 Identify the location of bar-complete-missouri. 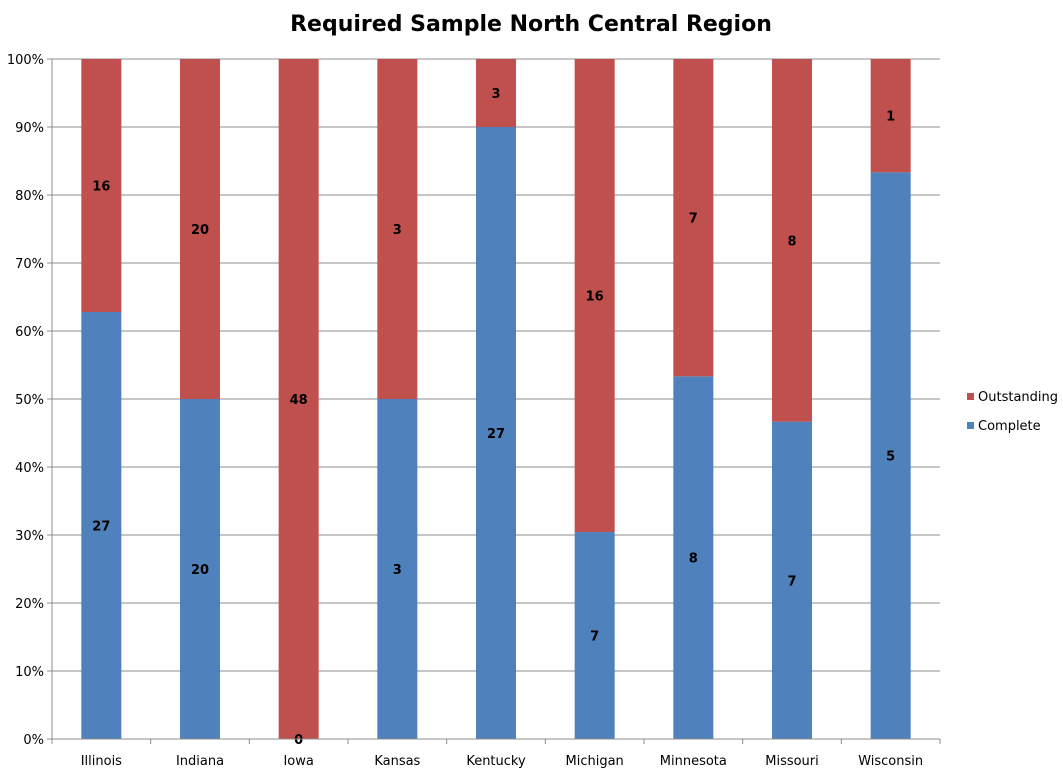
(792, 580).